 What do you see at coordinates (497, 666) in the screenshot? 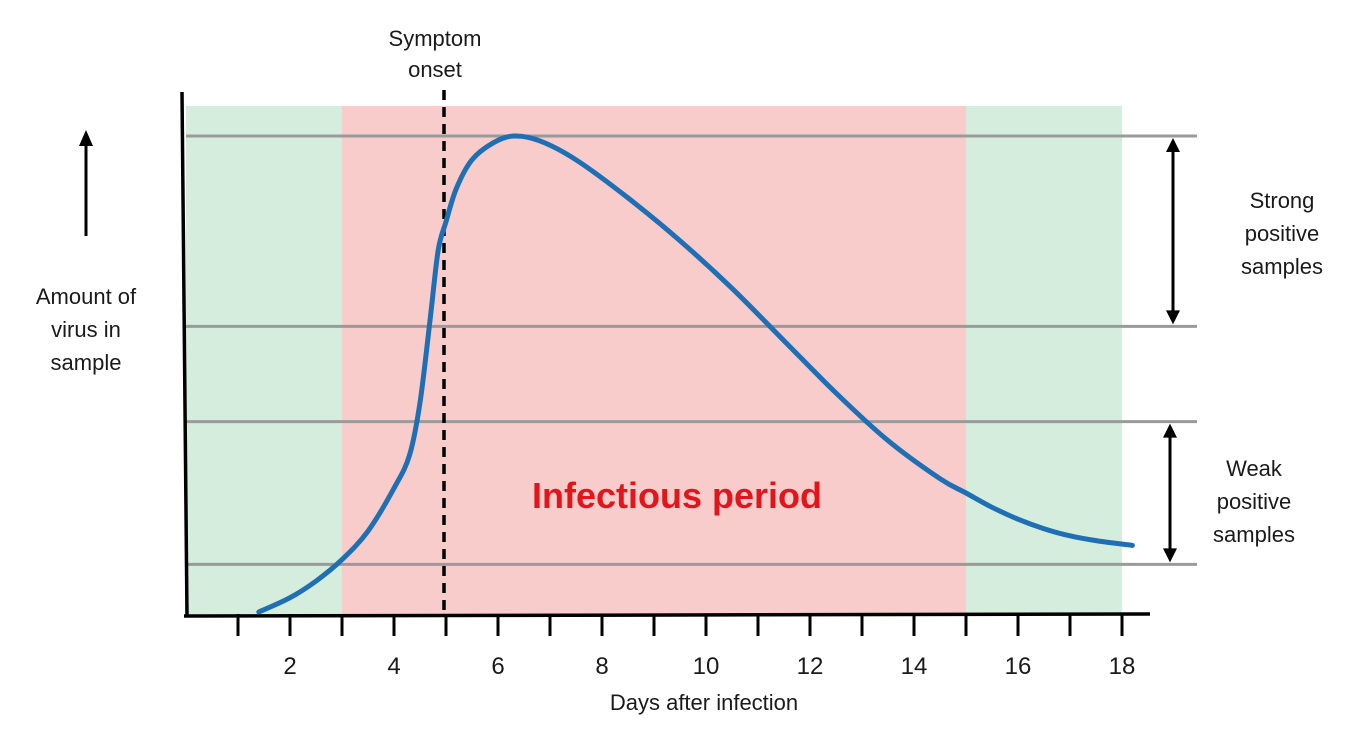
I see `x-tick-label-6: 6` at bounding box center [497, 666].